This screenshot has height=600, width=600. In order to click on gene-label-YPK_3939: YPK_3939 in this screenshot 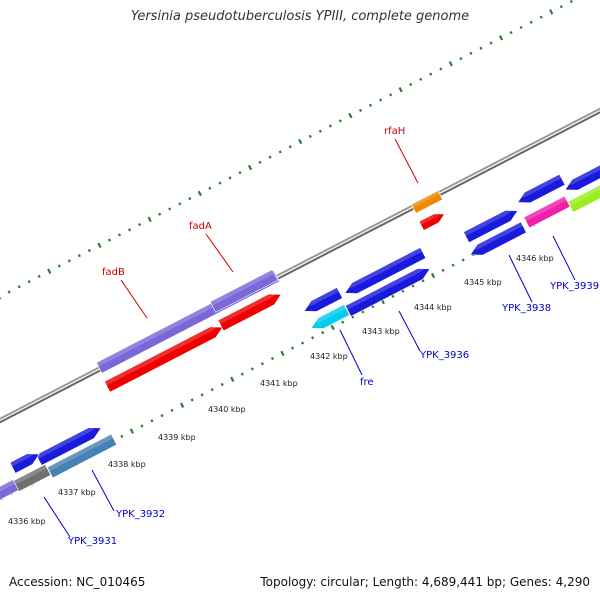, I will do `click(574, 286)`.